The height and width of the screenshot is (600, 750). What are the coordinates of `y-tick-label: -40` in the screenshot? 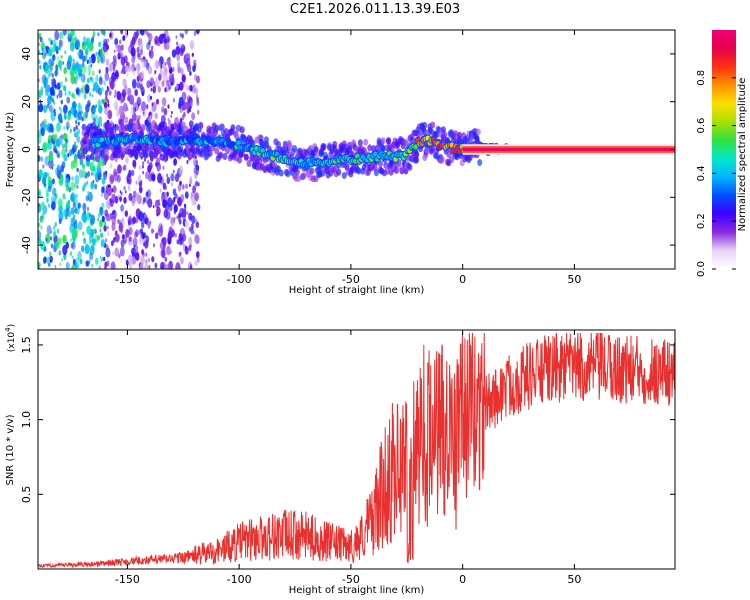 It's located at (26, 245).